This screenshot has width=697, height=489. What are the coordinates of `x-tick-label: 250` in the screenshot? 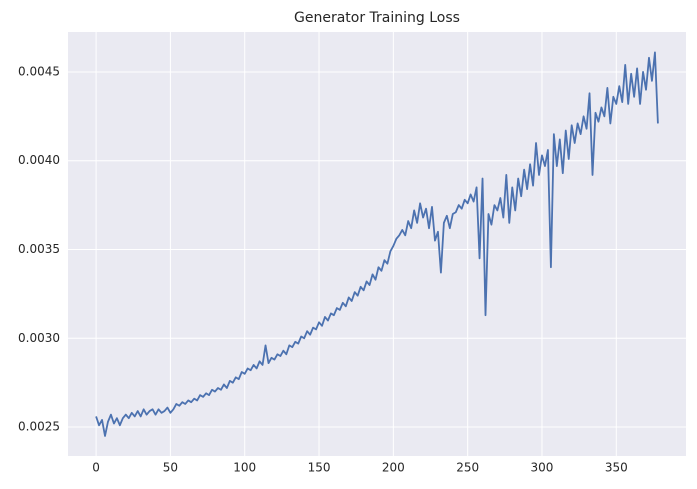 It's located at (467, 468).